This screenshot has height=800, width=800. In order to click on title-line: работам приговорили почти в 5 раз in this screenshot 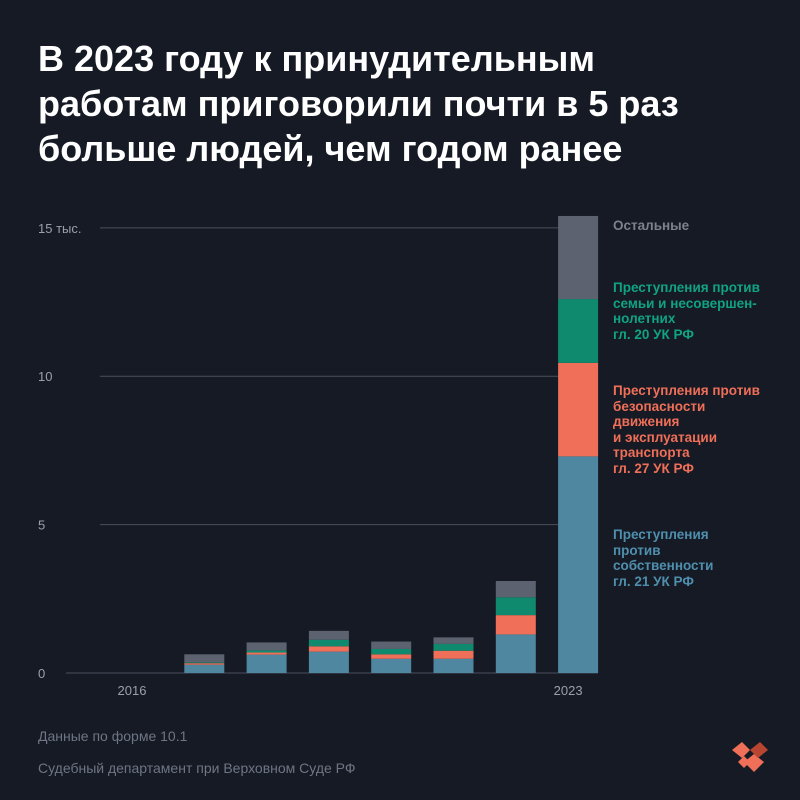, I will do `click(358, 103)`.